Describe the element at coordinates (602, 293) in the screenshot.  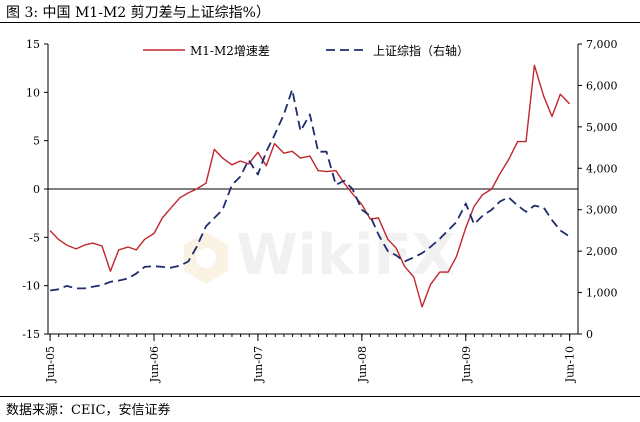
I see `right-tick-label: 1,000` at that location.